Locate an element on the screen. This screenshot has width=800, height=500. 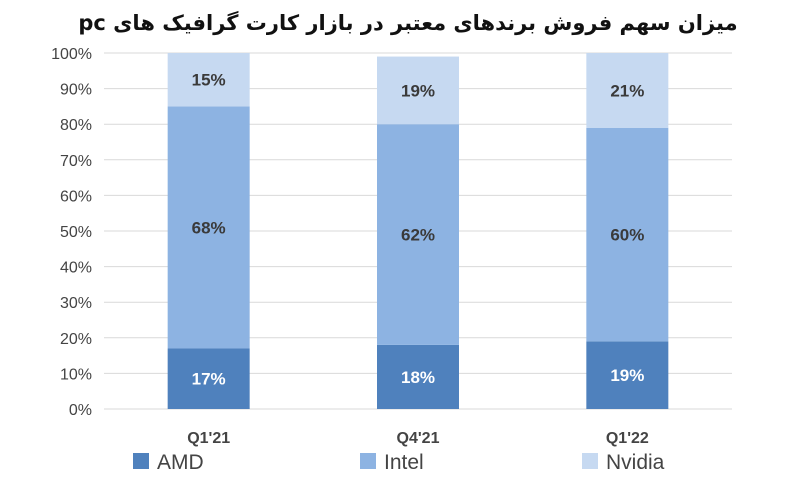
x-tick-label: Q1'21 is located at coordinates (208, 438).